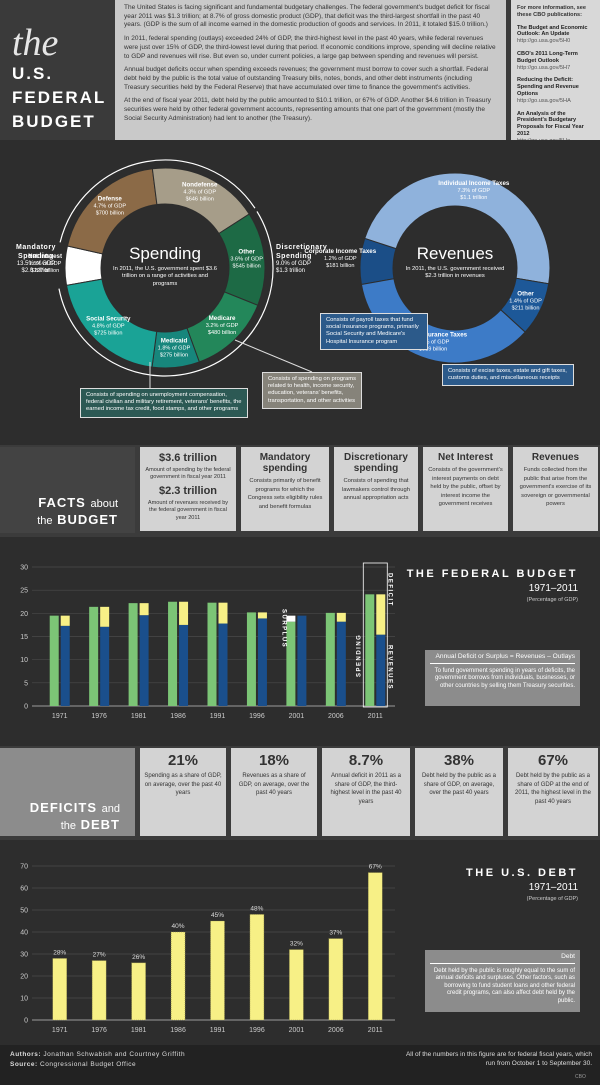 The height and width of the screenshot is (1085, 600). What do you see at coordinates (554, 887) in the screenshot?
I see `chart-subtitle: 1971–2011` at bounding box center [554, 887].